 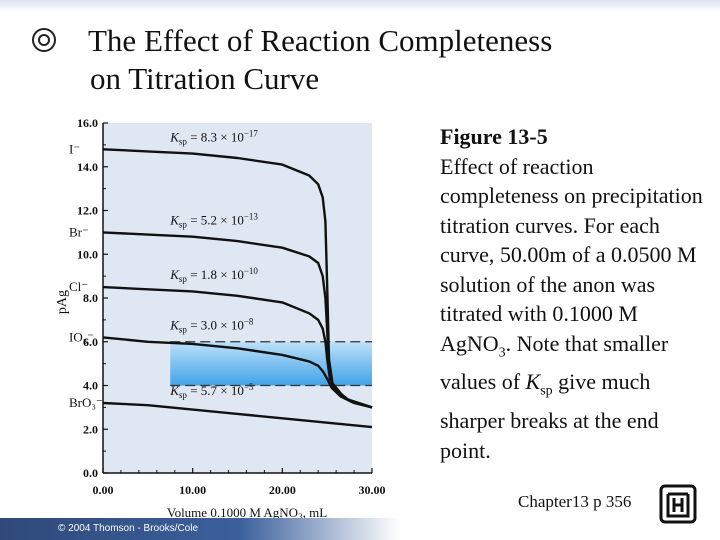 I want to click on x-tick-label: 10.00, so click(x=192, y=490).